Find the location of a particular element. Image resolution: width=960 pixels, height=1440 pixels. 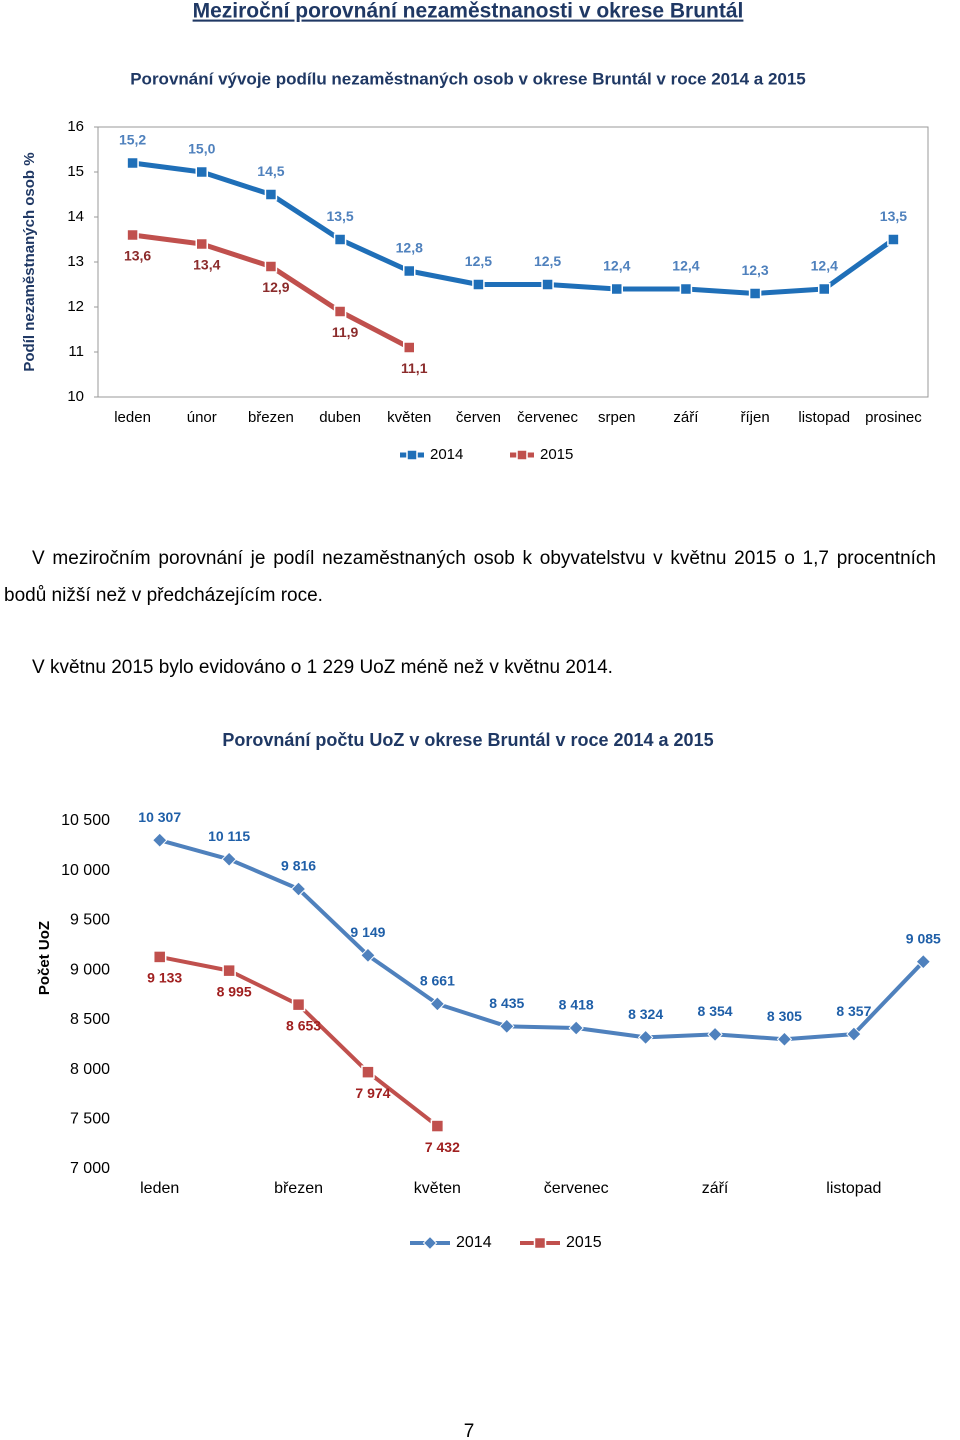

x-tick-label: srpen is located at coordinates (617, 417).